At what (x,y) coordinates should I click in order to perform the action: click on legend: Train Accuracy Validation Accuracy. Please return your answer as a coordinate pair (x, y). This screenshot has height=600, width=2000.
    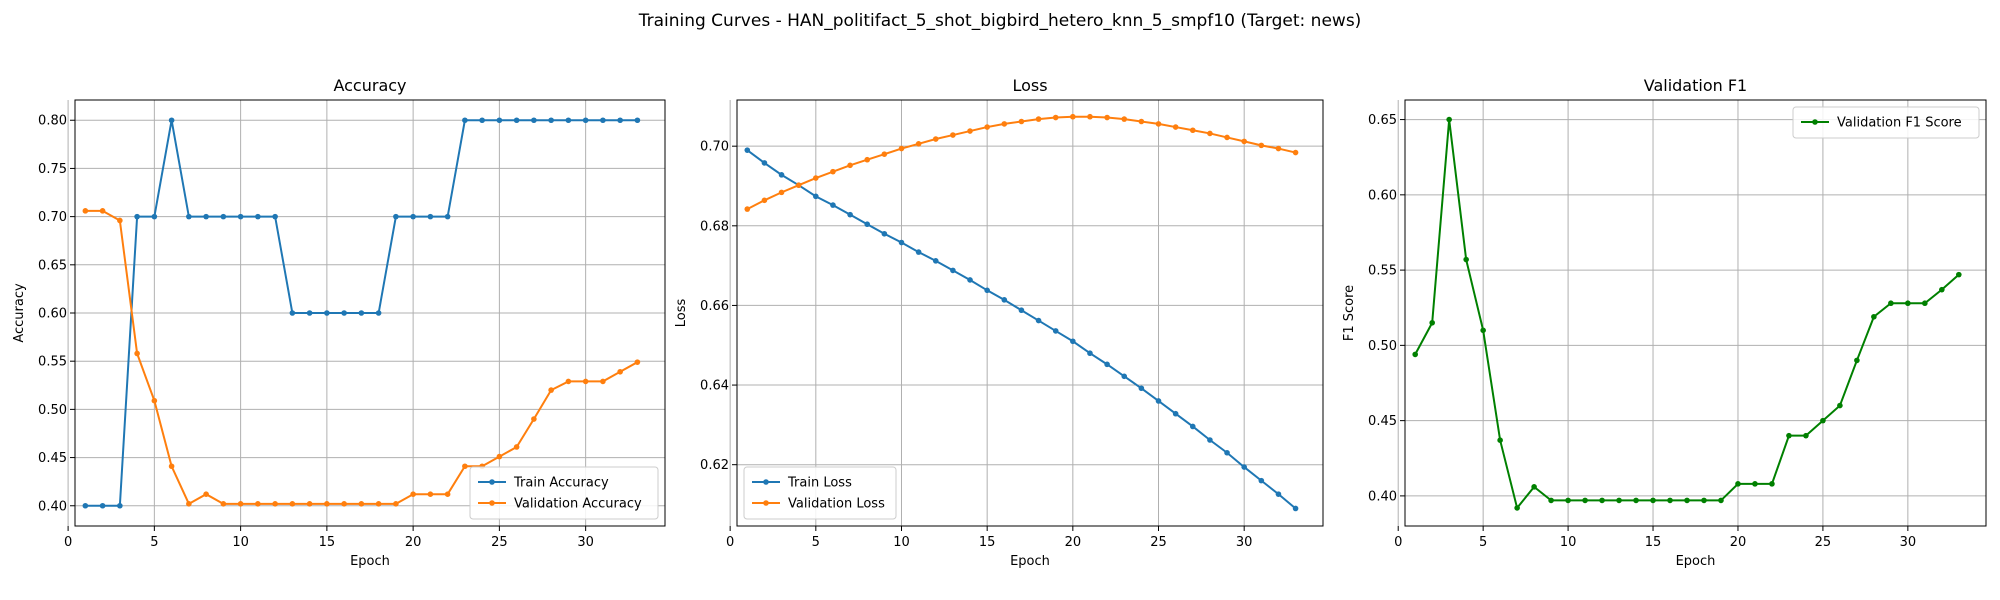
    Looking at the image, I should click on (564, 493).